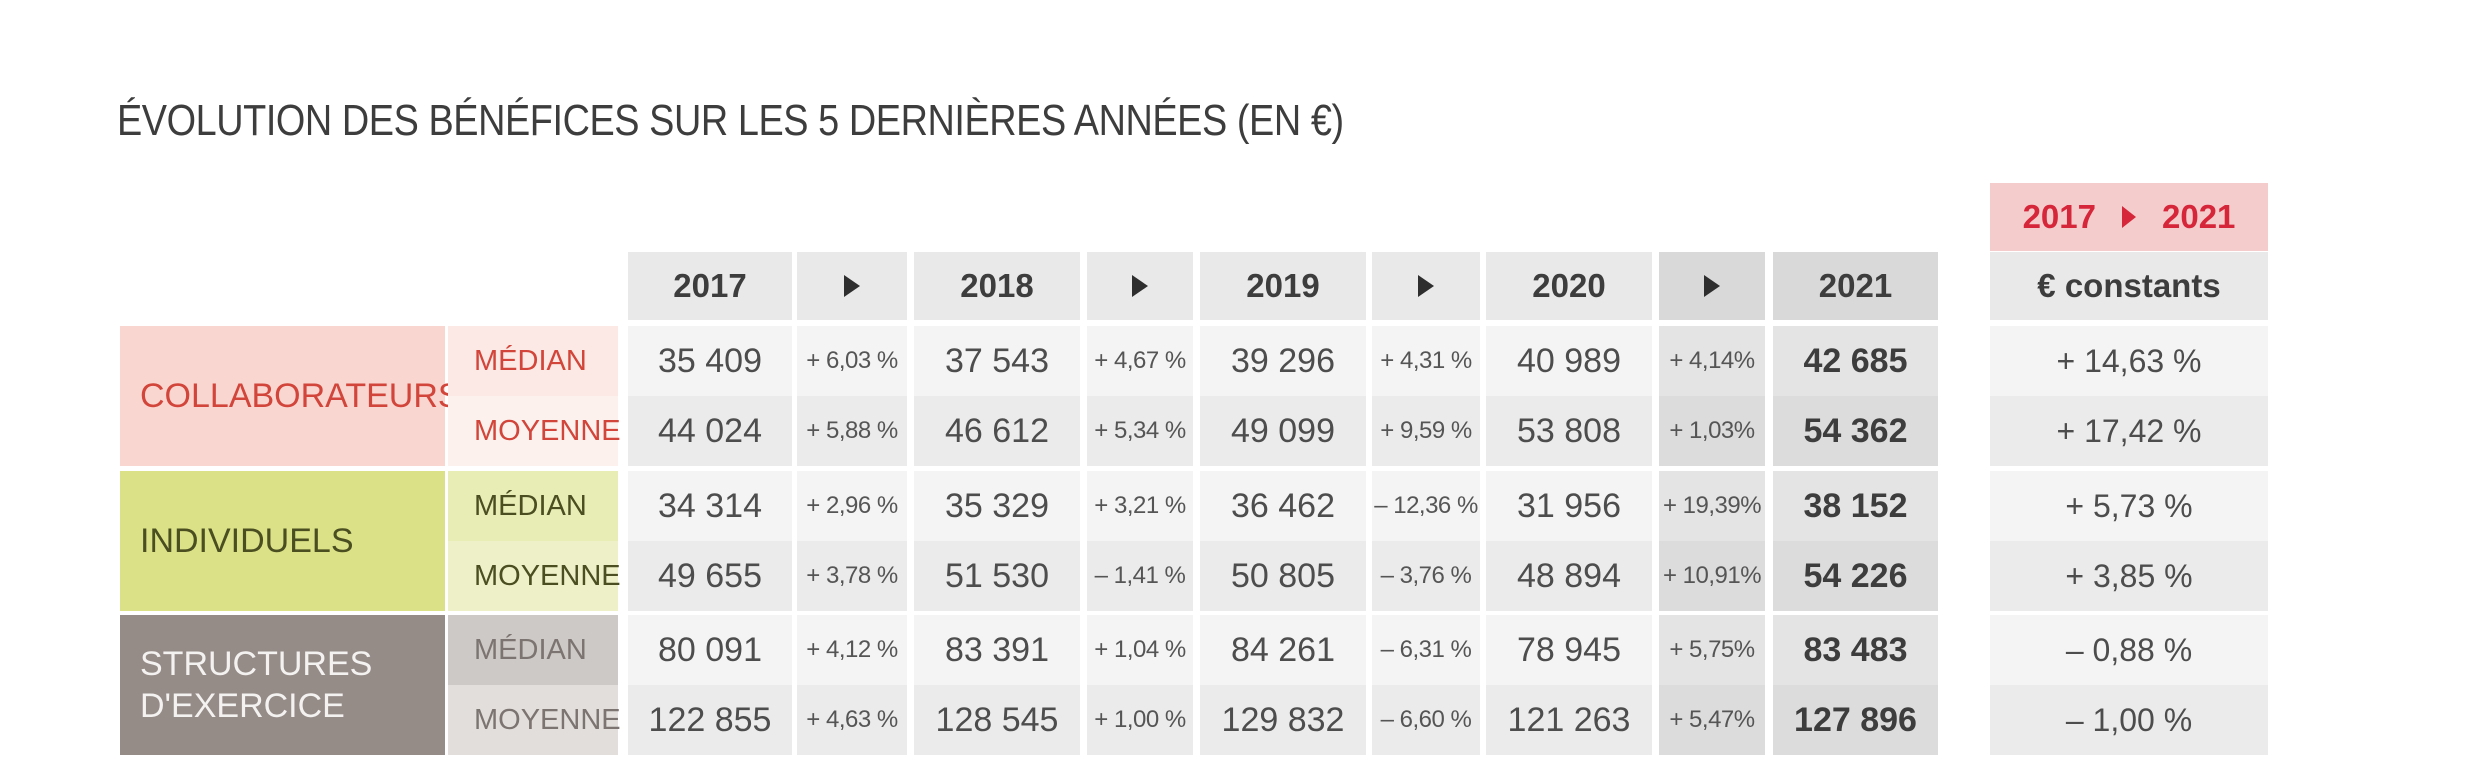  What do you see at coordinates (2199, 216) in the screenshot?
I see `range-end-year: 2021` at bounding box center [2199, 216].